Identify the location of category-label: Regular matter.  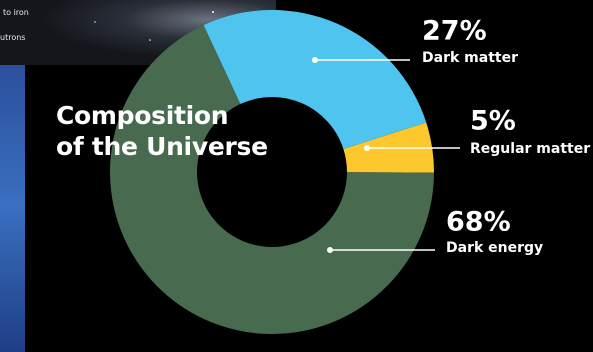
(530, 149).